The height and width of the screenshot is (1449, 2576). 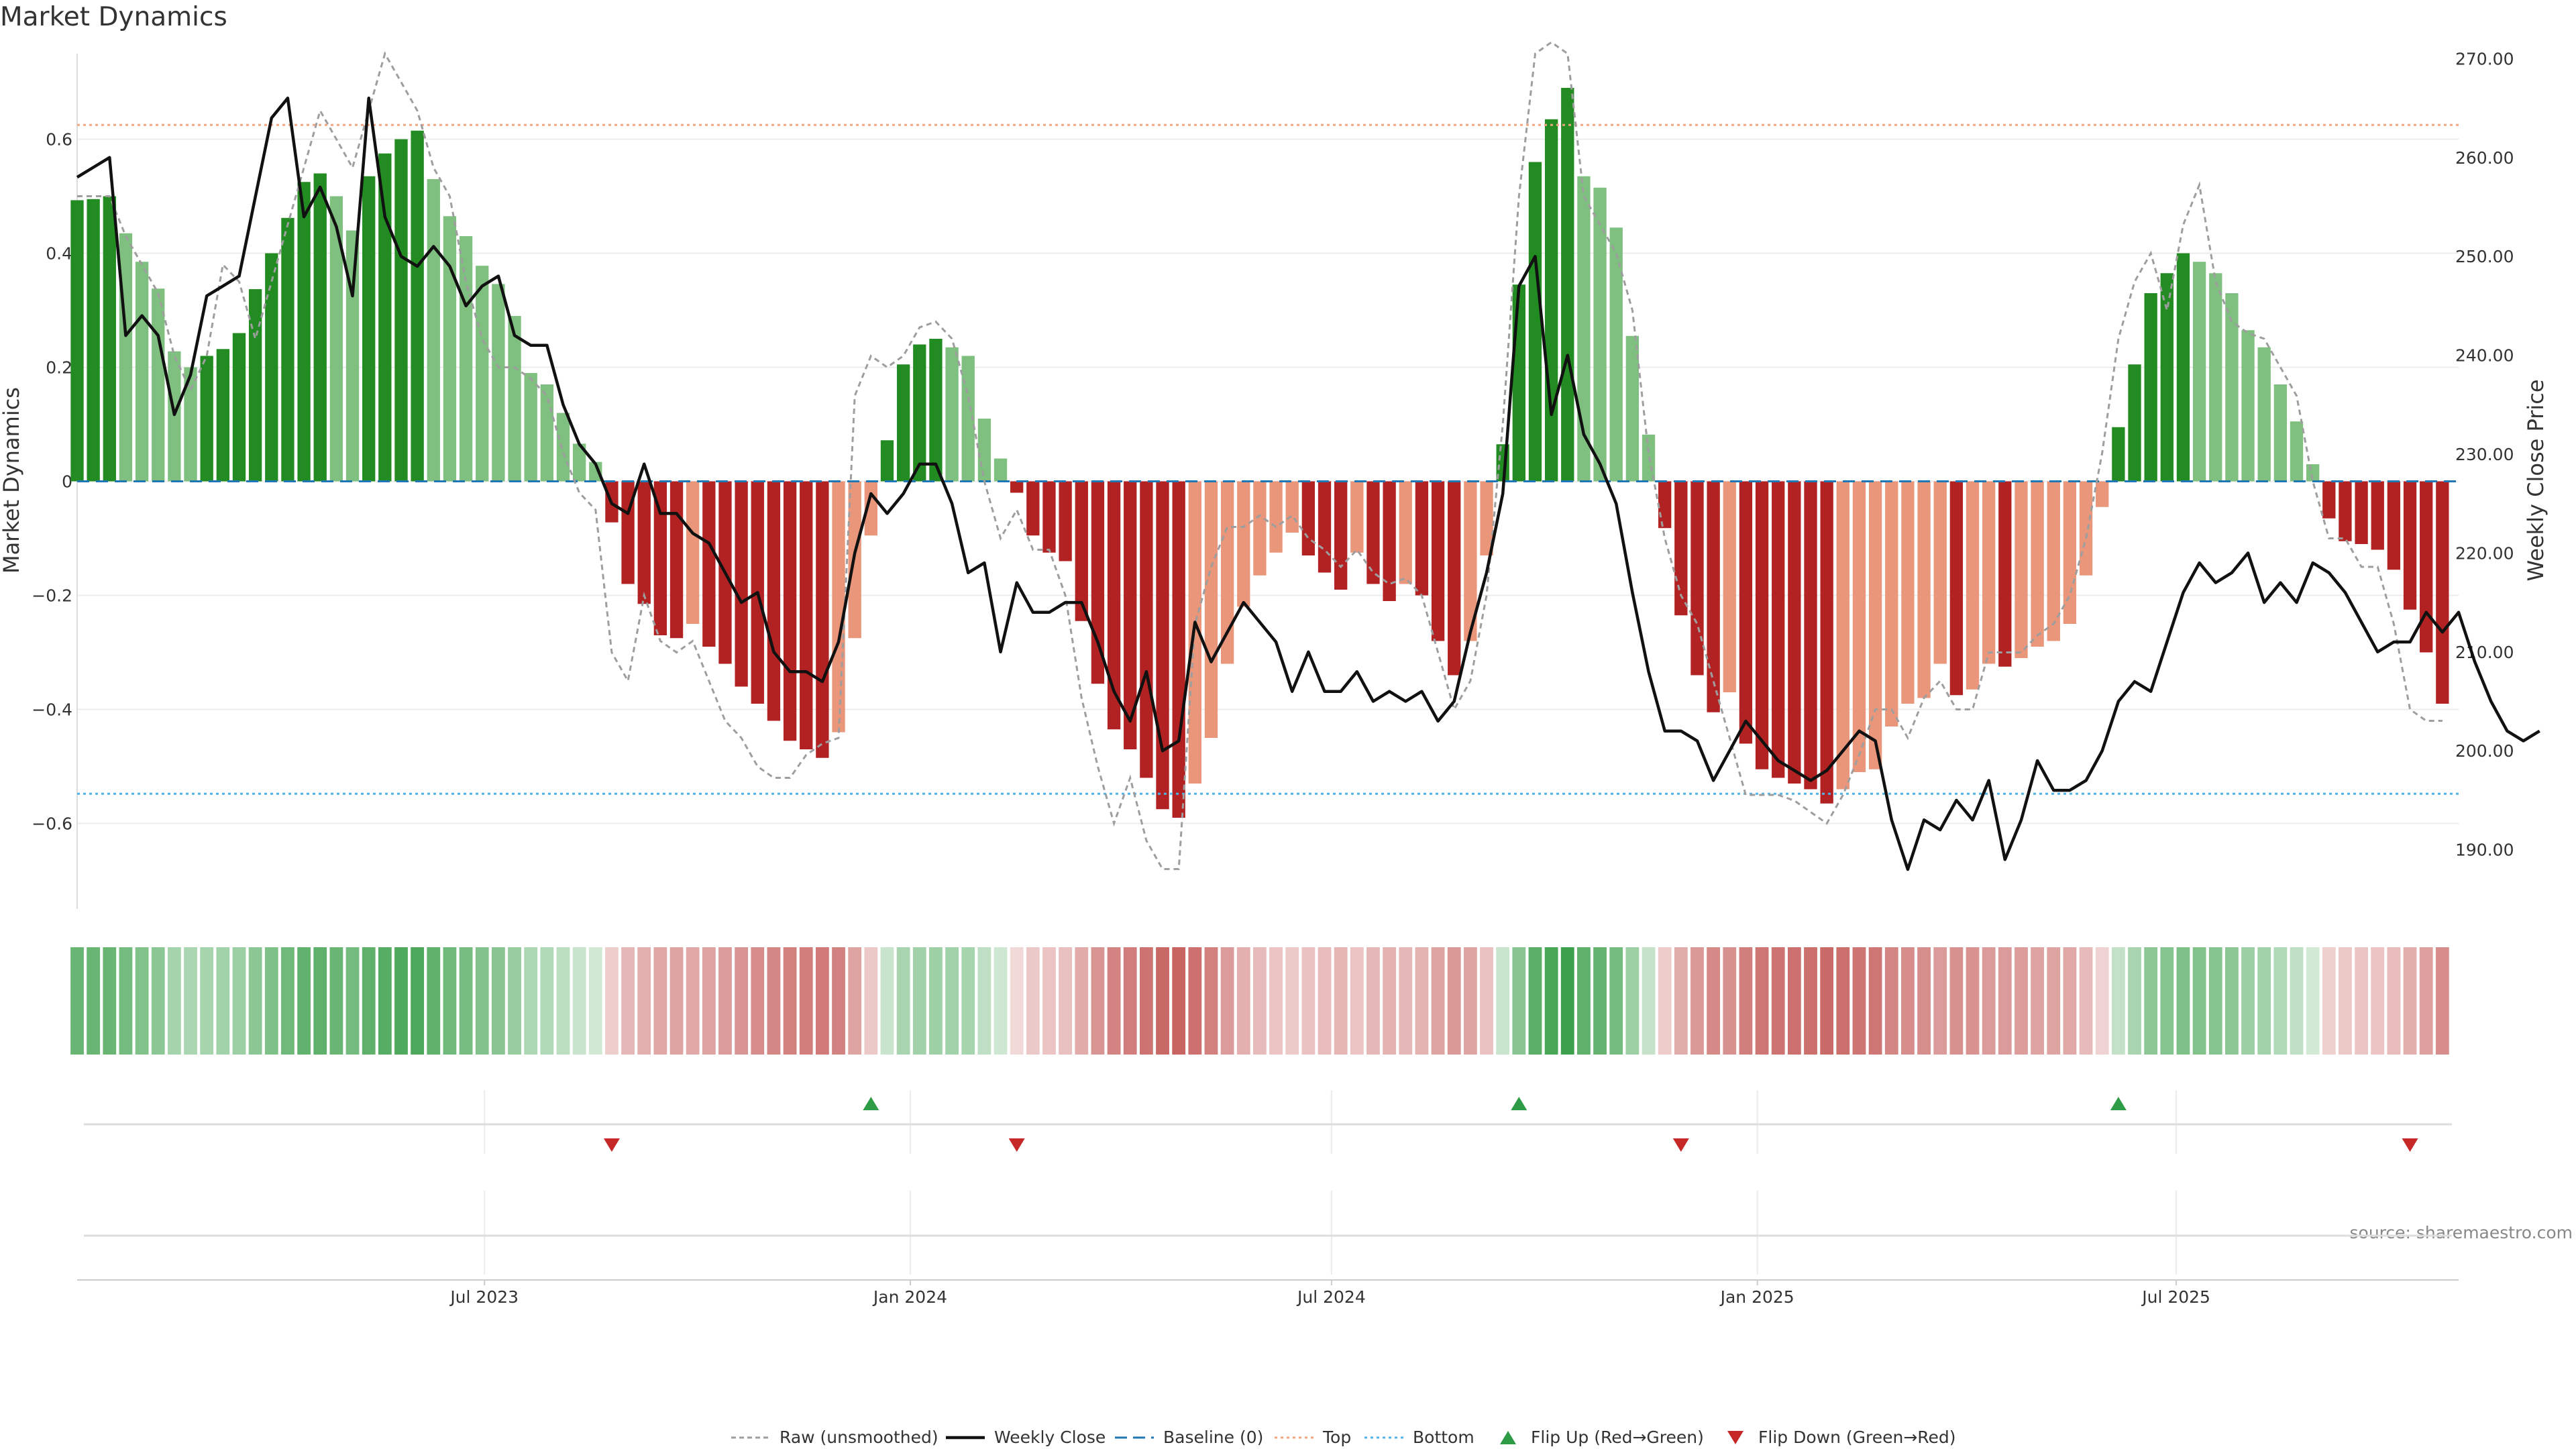 I want to click on x-tick-label: Jul 2025, so click(x=2175, y=1297).